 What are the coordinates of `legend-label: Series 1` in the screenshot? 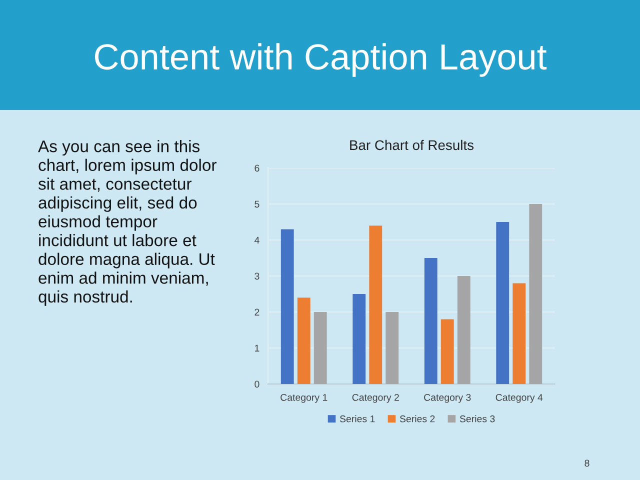 It's located at (357, 418).